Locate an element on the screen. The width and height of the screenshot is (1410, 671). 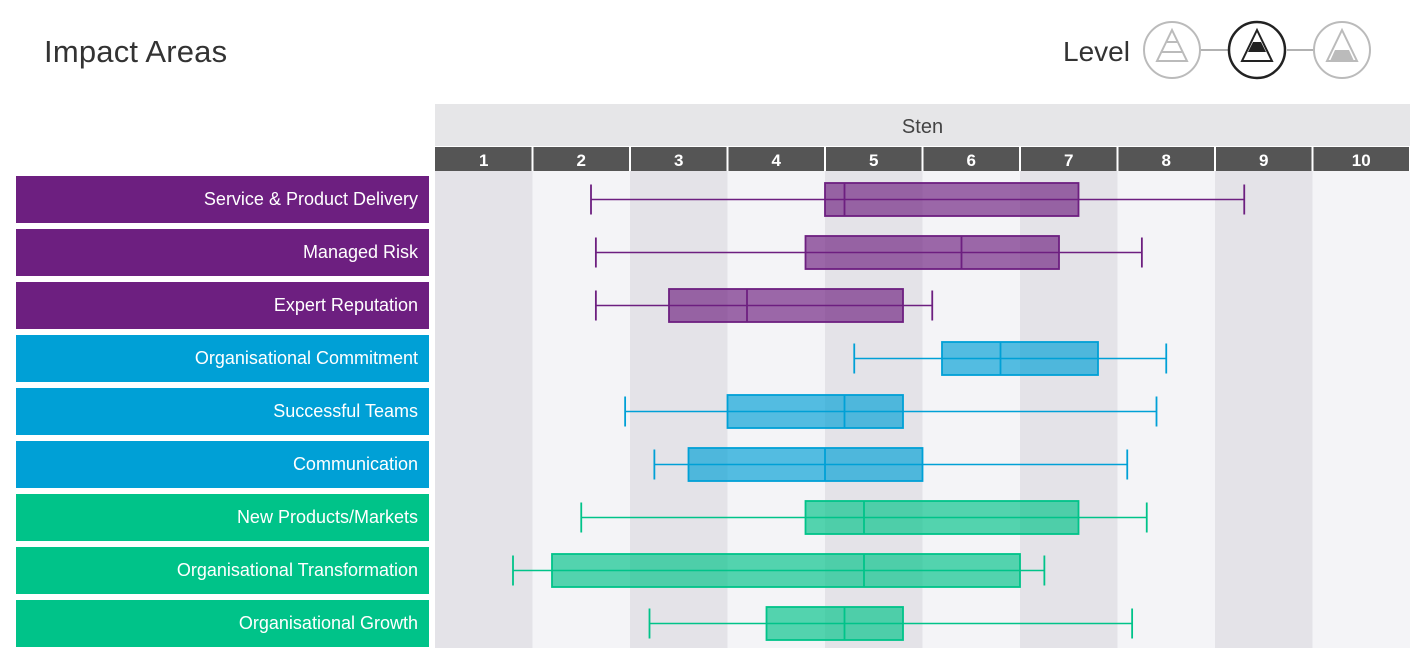
row-label-expert-reputation: Expert Reputation is located at coordinates (222, 305).